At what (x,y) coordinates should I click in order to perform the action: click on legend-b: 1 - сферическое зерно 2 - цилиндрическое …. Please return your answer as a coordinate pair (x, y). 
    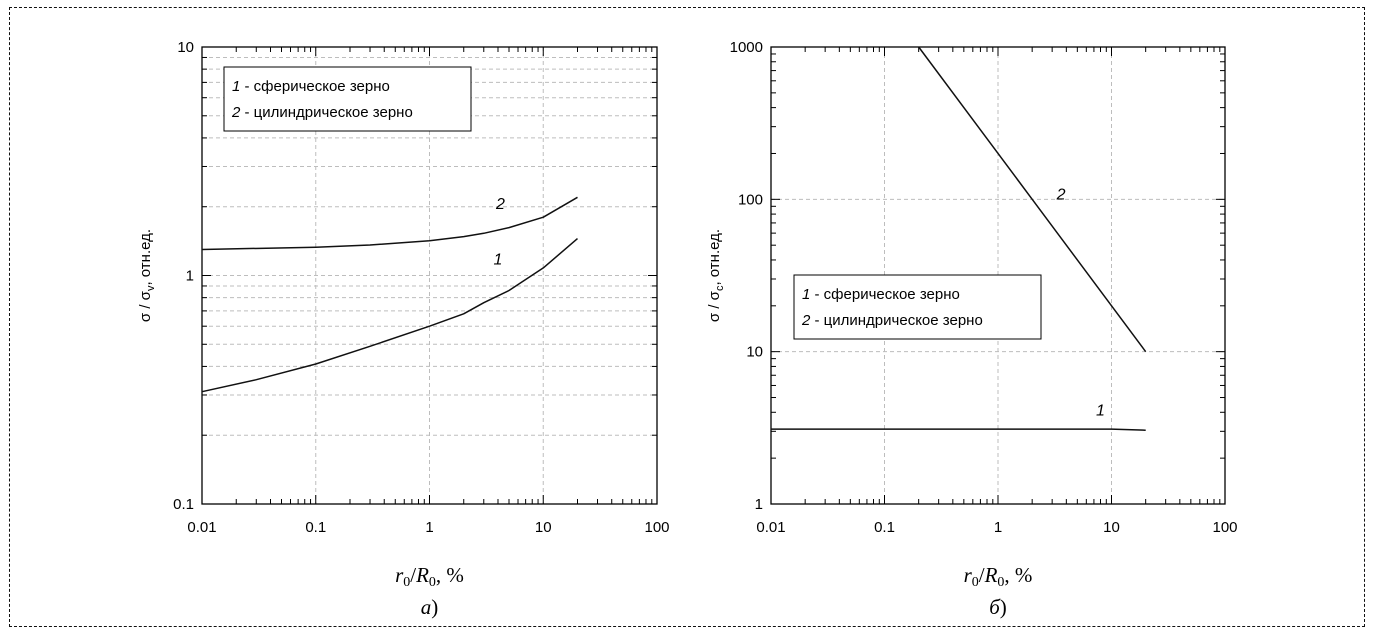
    Looking at the image, I should click on (917, 307).